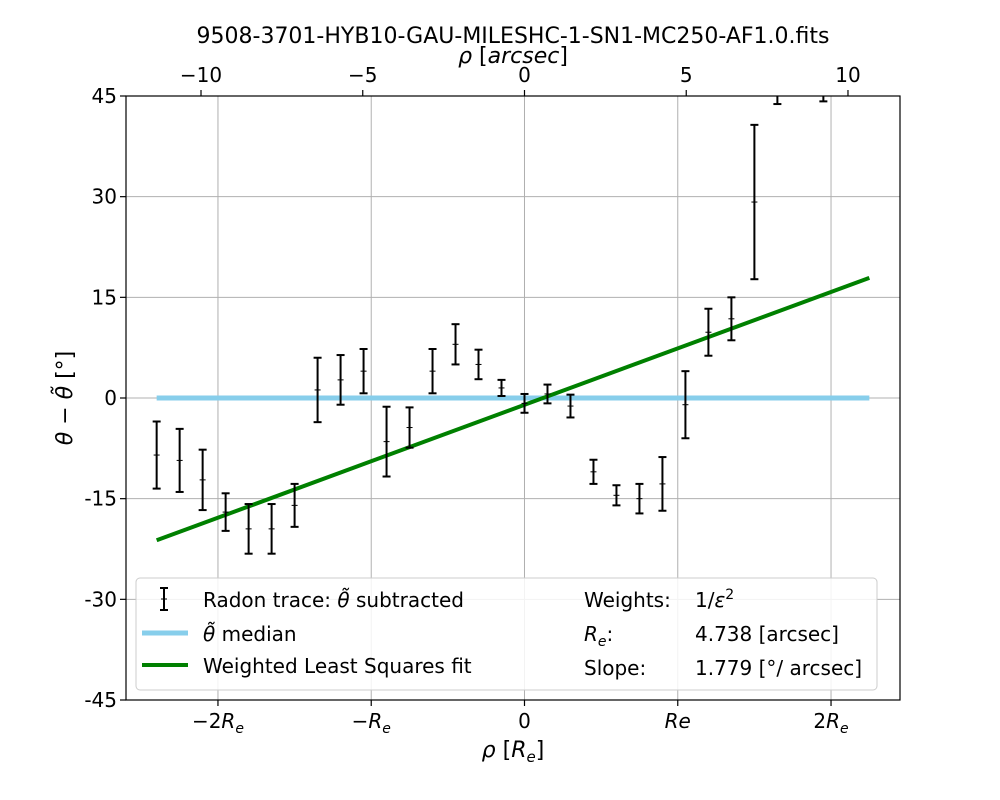 This screenshot has width=1000, height=800. Describe the element at coordinates (767, 634) in the screenshot. I see `legend-re-value: 4.738 [arcsec]` at that location.